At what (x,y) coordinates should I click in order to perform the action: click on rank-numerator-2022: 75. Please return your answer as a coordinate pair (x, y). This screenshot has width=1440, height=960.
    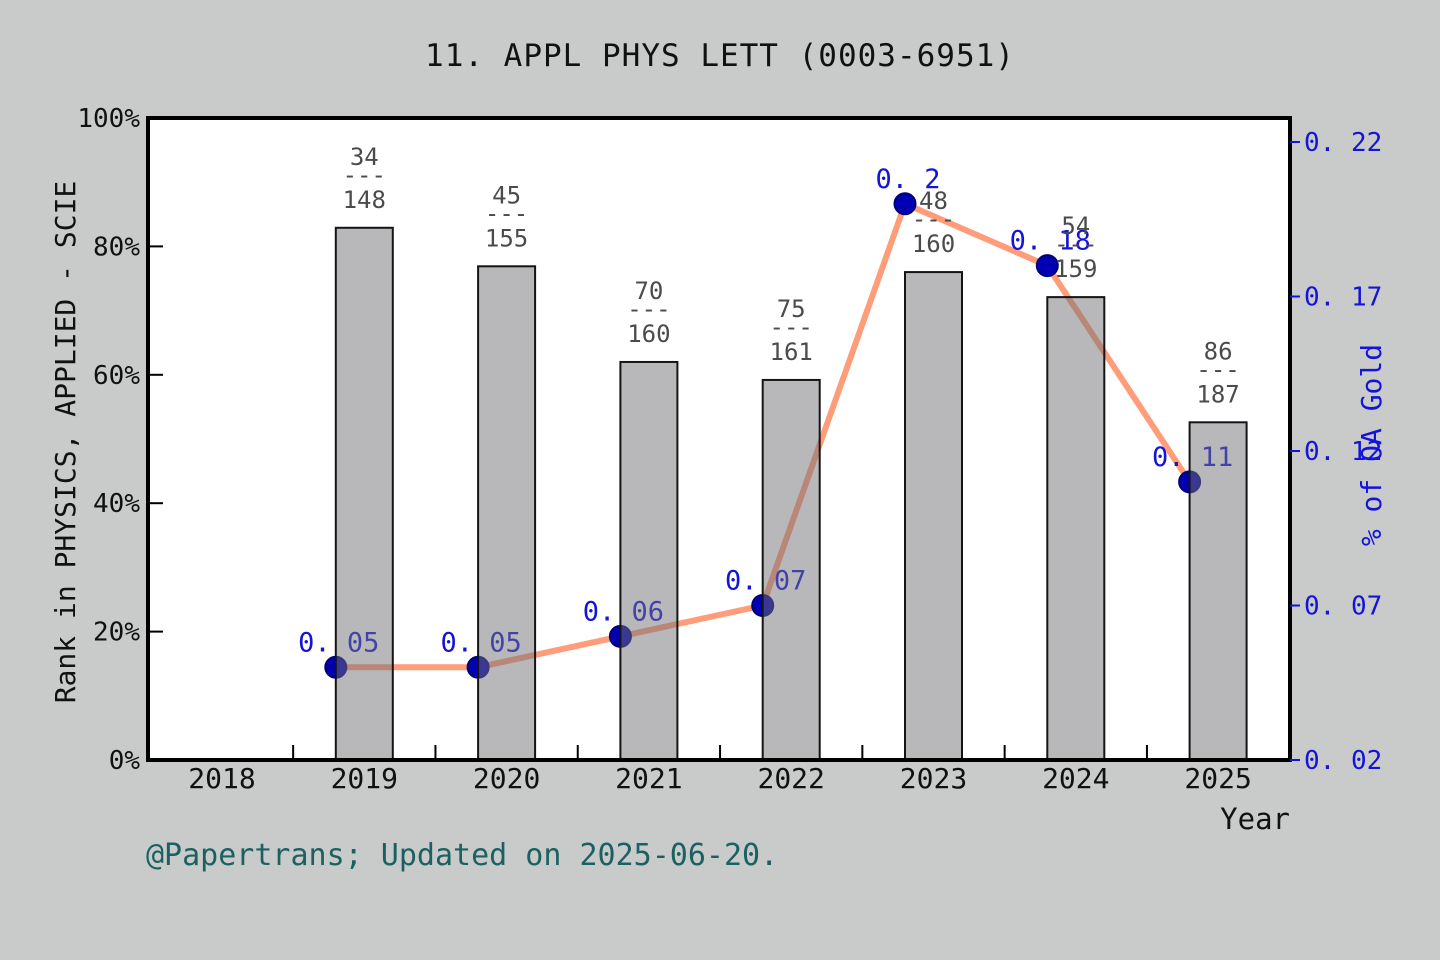
    Looking at the image, I should click on (791, 309).